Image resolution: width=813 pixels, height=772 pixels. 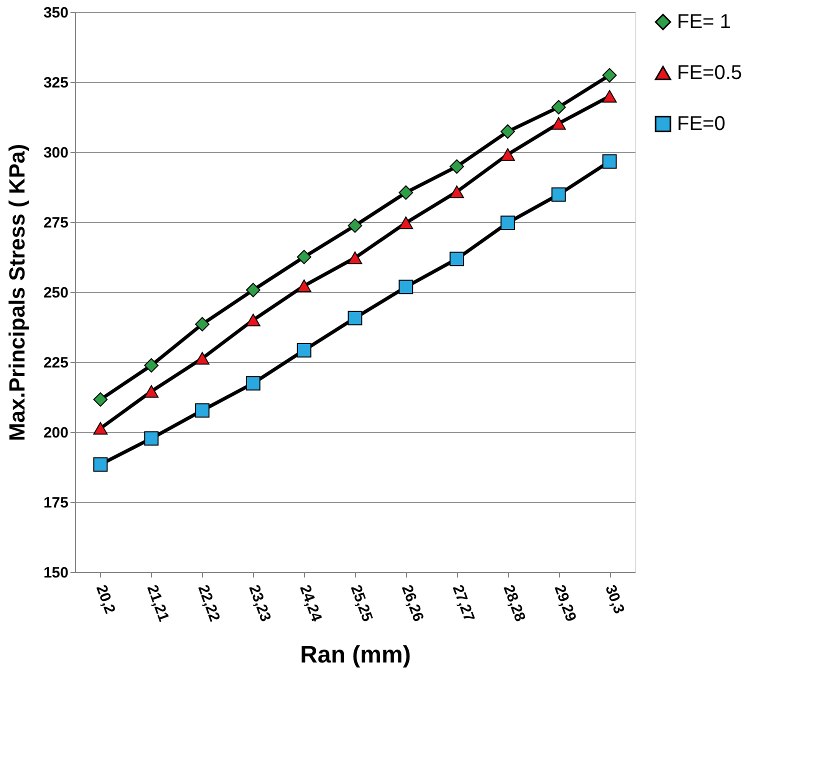 I want to click on y-tick-label: 175, so click(x=55, y=503).